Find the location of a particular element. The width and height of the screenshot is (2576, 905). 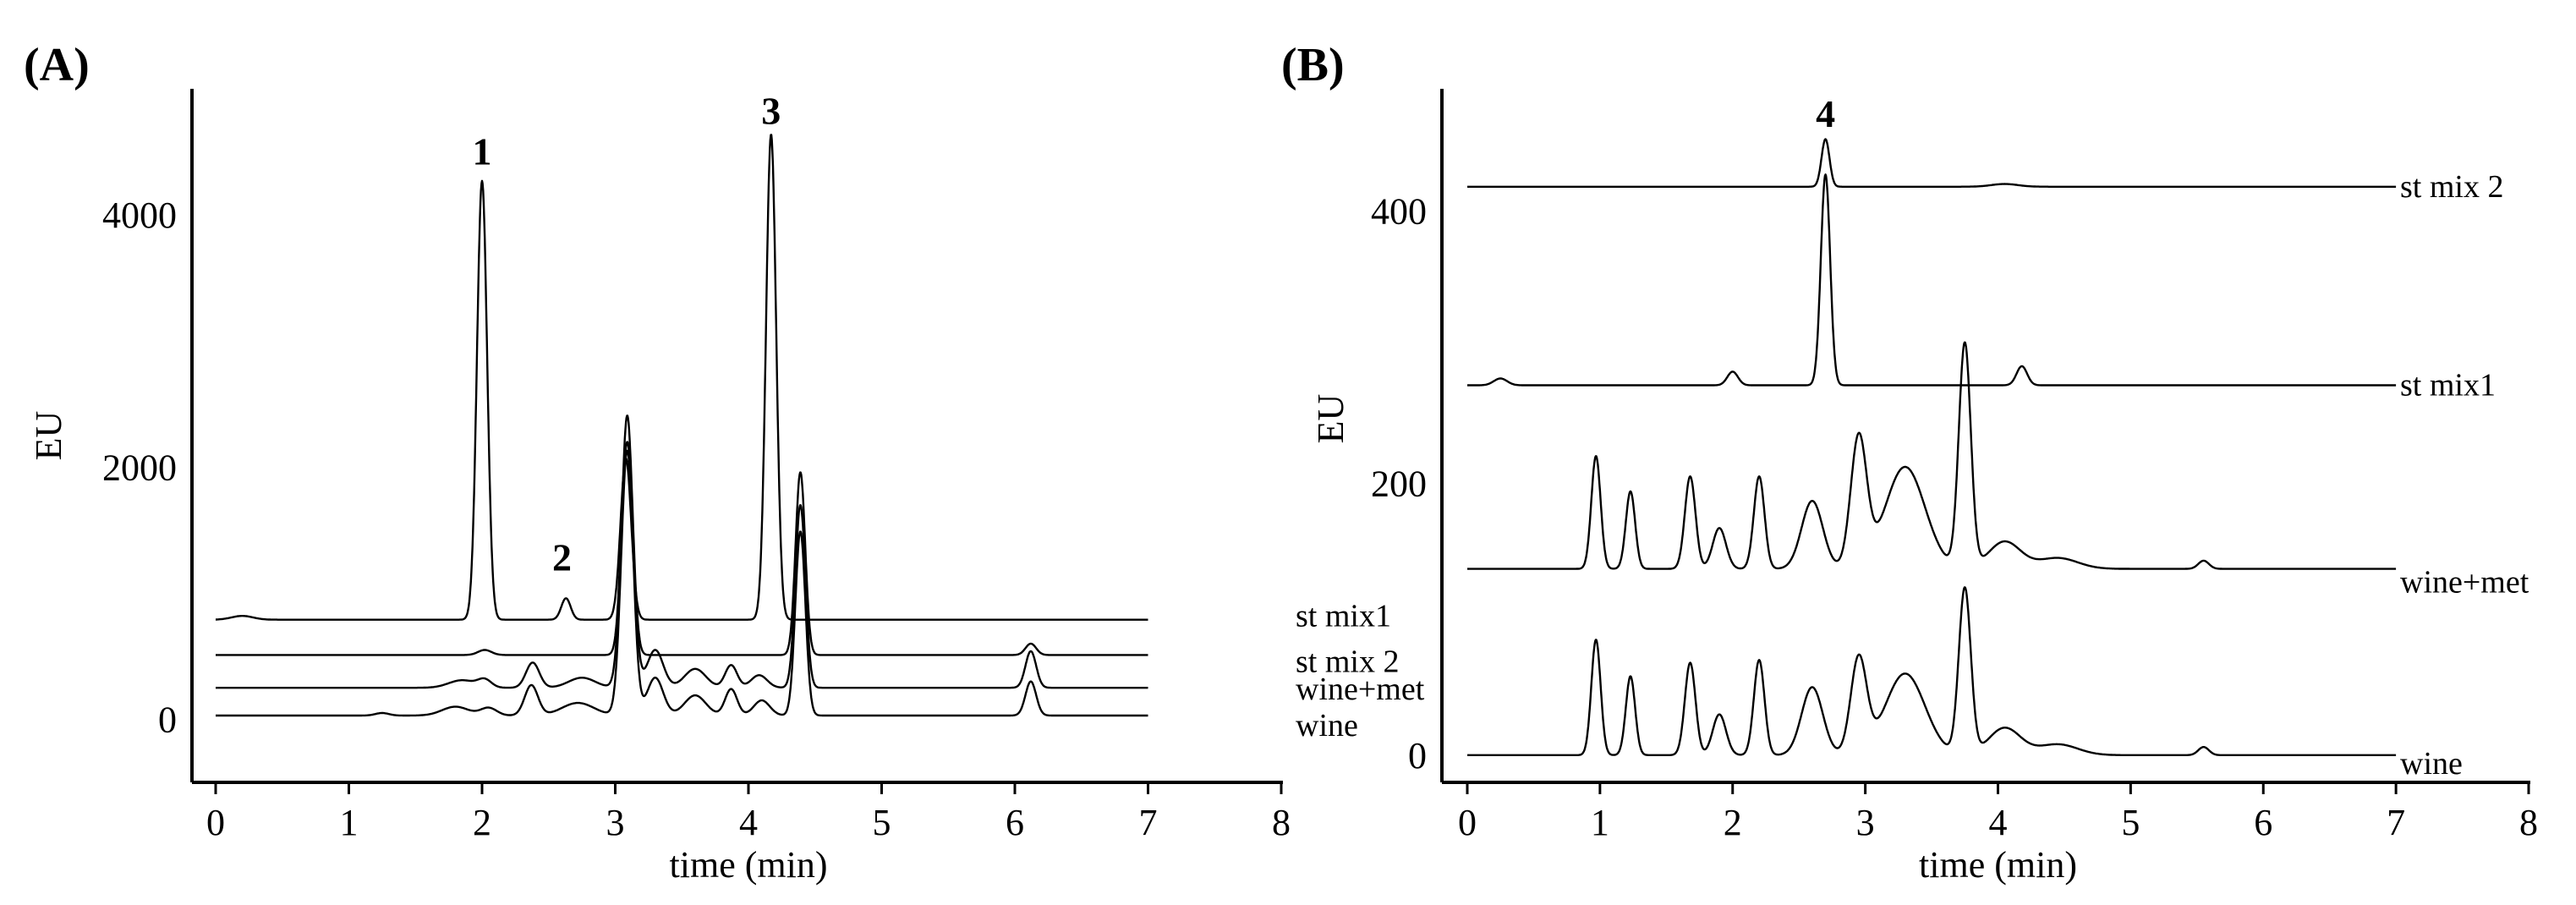

y-tick-label: 4000 is located at coordinates (139, 216).